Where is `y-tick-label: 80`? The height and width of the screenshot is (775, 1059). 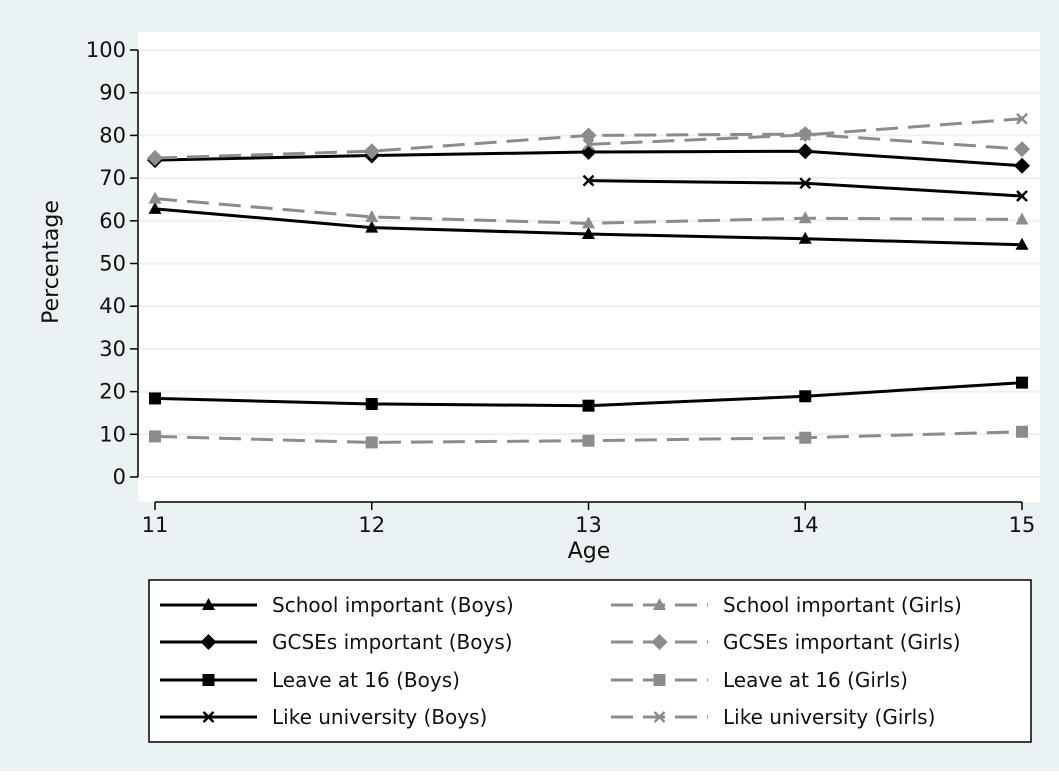 y-tick-label: 80 is located at coordinates (112, 135).